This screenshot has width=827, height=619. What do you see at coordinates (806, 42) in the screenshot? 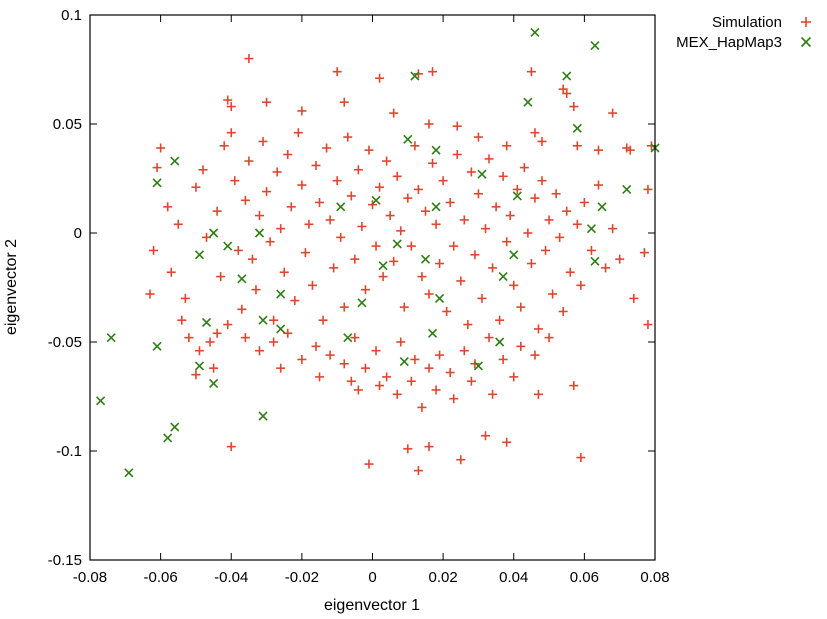
I see `legend-marker-cross` at bounding box center [806, 42].